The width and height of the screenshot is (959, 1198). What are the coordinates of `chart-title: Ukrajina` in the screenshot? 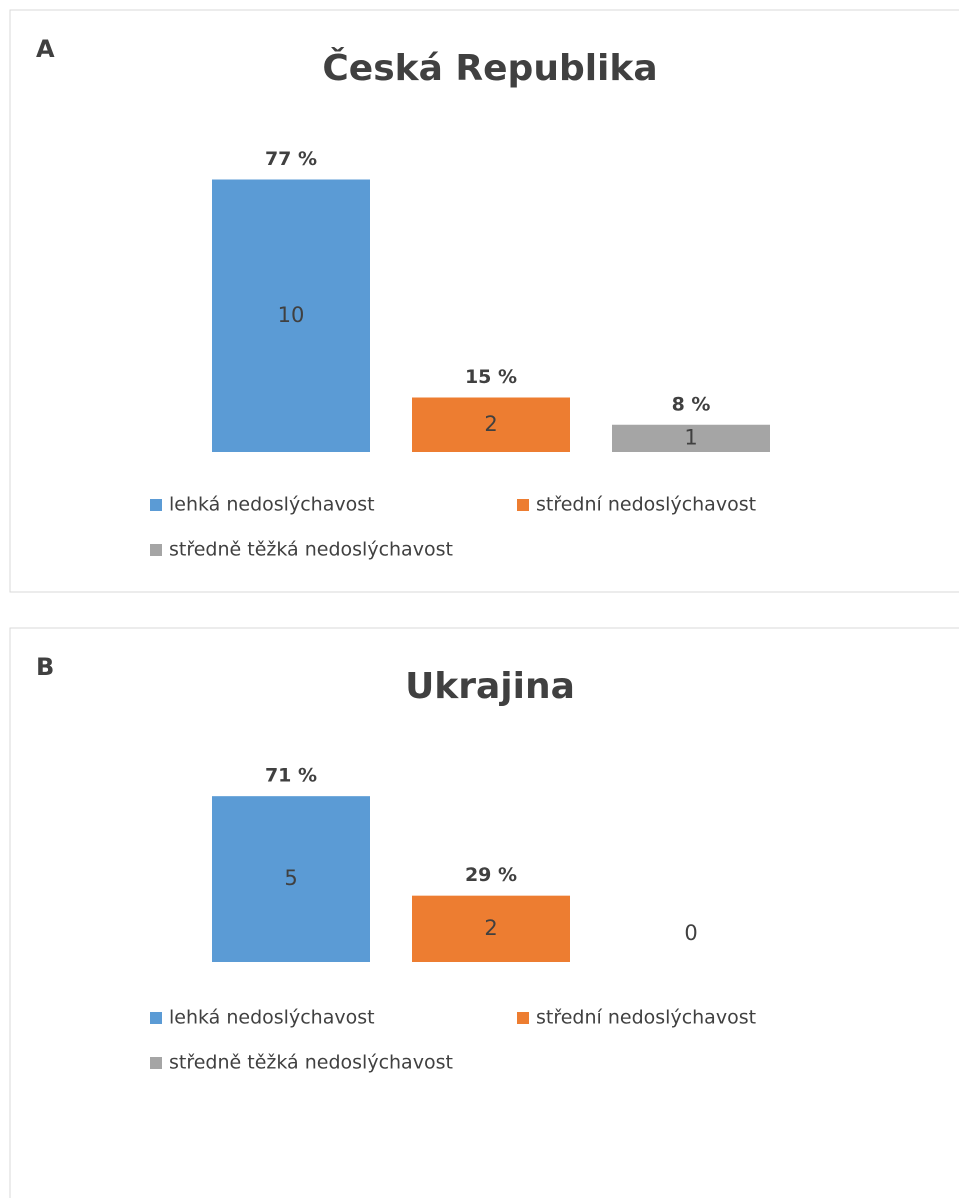 It's located at (490, 686).